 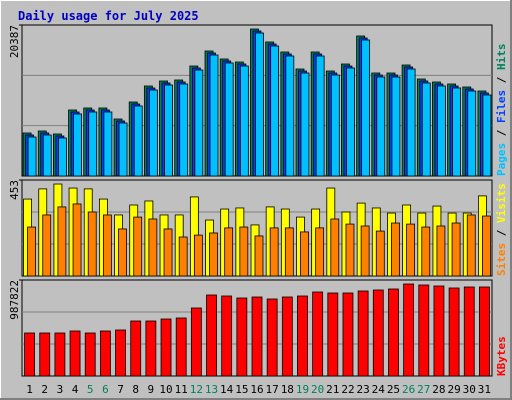 I want to click on x-tick-label: 27, so click(x=423, y=389).